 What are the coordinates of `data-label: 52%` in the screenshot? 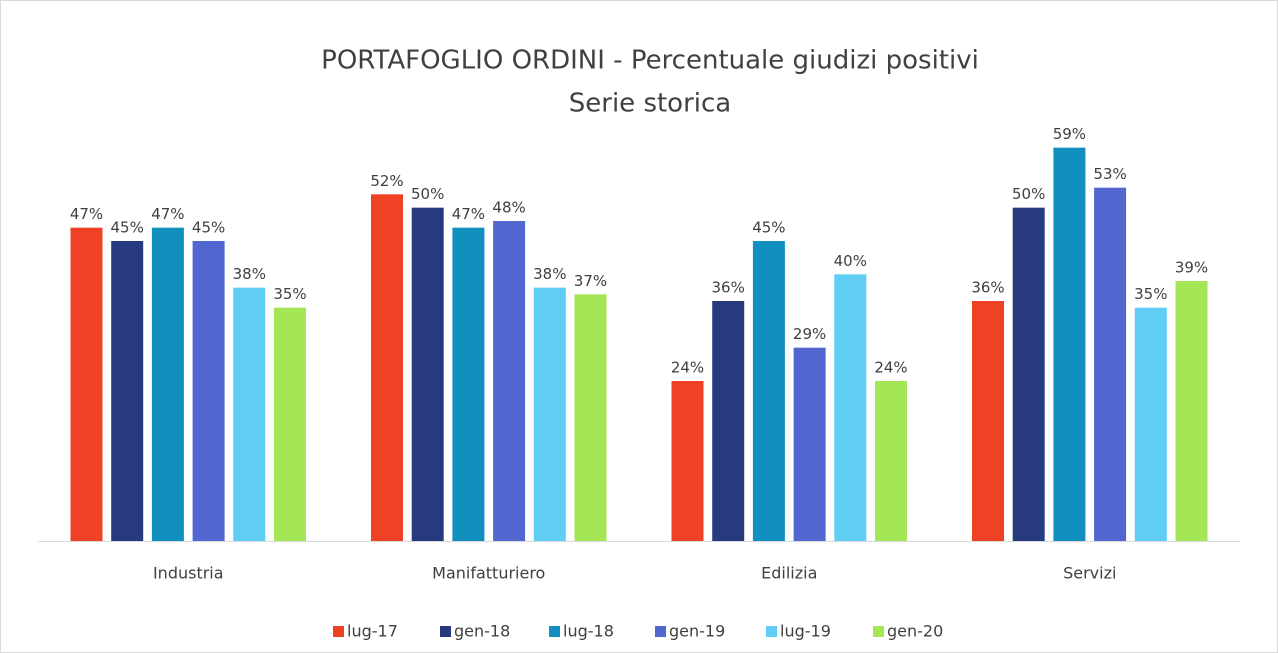 It's located at (386, 181).